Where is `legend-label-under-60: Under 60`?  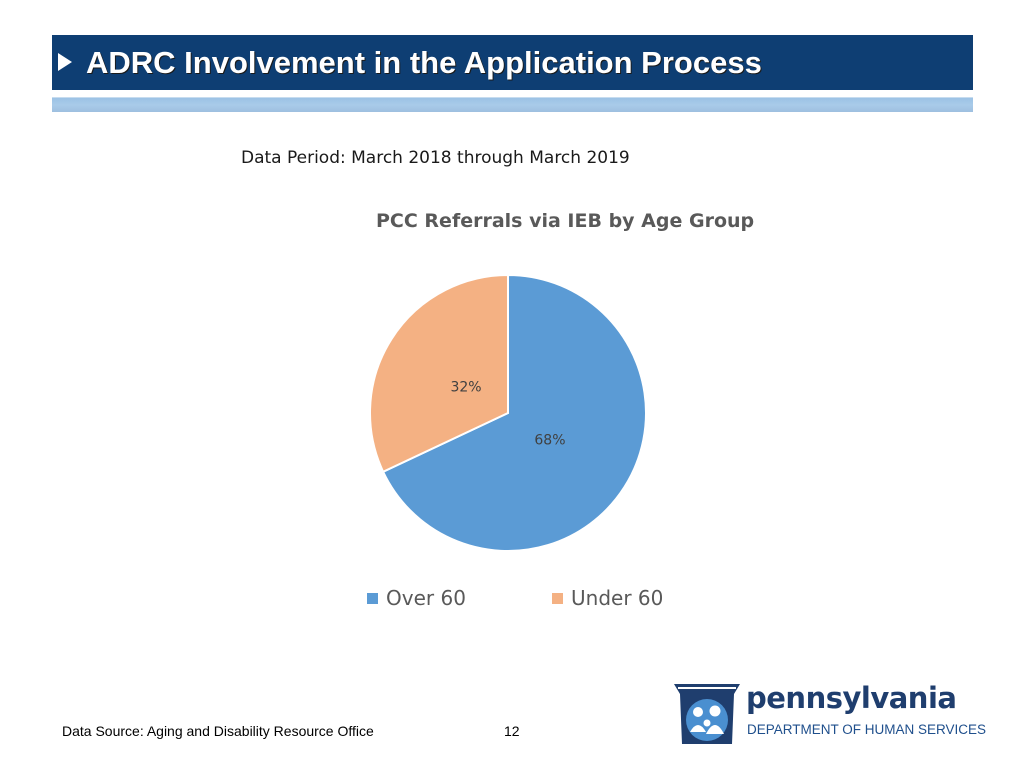
legend-label-under-60: Under 60 is located at coordinates (617, 598).